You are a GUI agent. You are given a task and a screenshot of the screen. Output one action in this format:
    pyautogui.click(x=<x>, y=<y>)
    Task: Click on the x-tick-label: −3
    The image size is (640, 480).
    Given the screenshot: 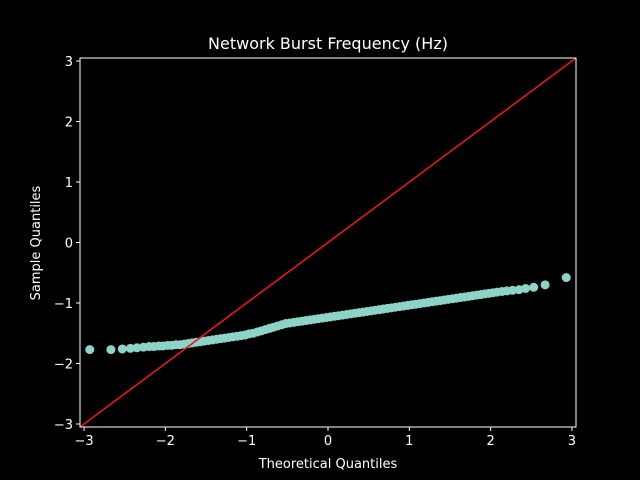 What is the action you would take?
    pyautogui.click(x=83, y=441)
    